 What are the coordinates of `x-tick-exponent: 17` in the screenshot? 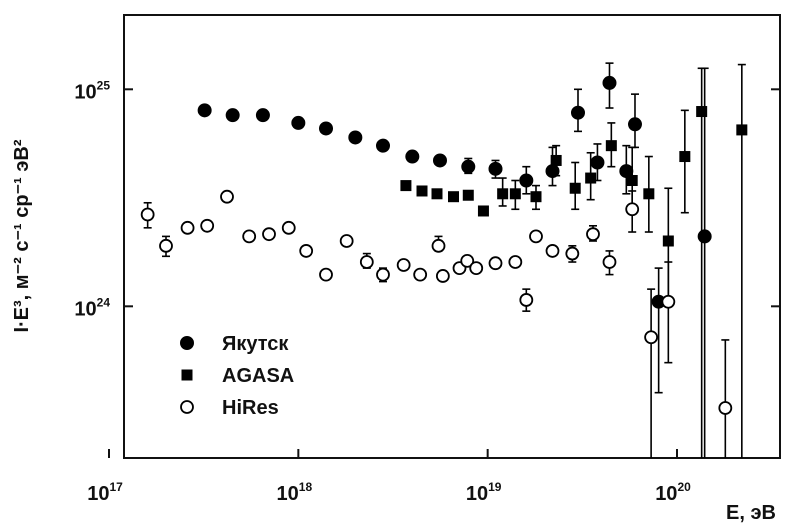 It's located at (116, 487).